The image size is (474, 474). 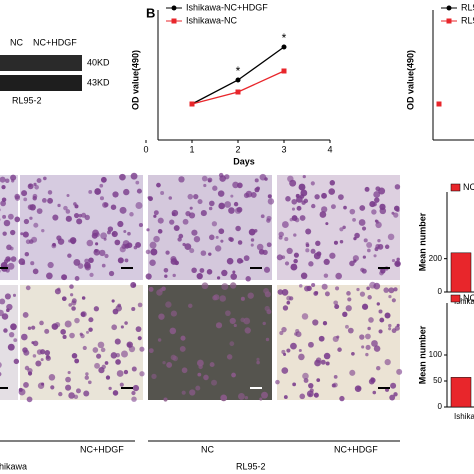 What do you see at coordinates (191, 149) in the screenshot?
I see `x-tick-label: 1` at bounding box center [191, 149].